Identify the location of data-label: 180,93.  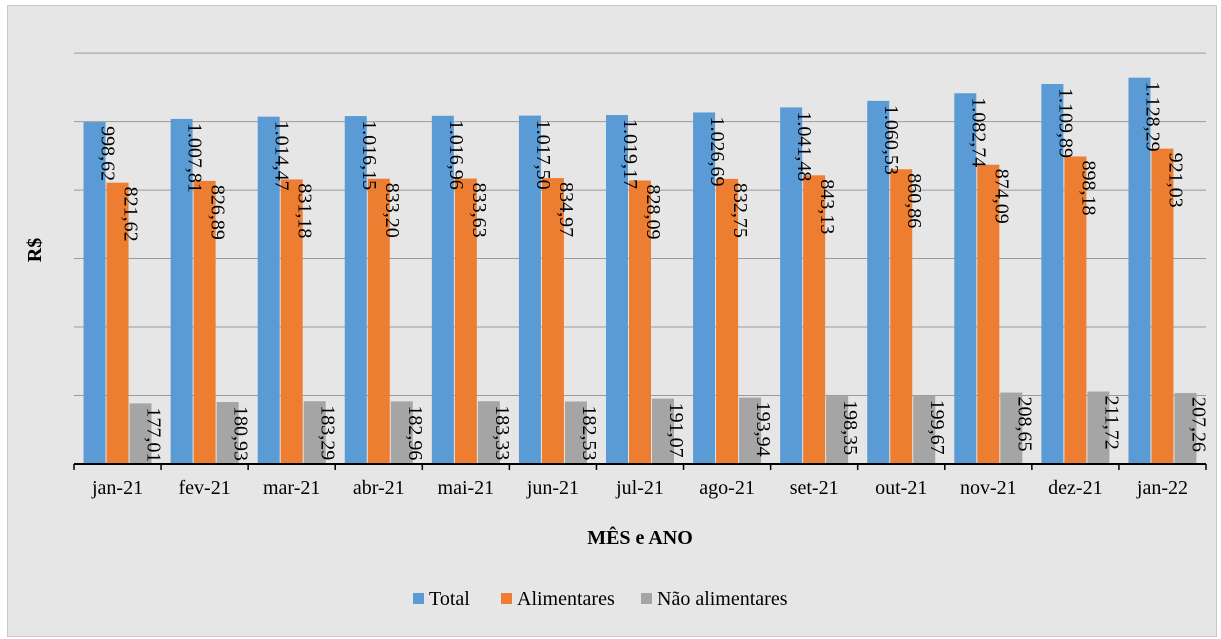
(241, 433).